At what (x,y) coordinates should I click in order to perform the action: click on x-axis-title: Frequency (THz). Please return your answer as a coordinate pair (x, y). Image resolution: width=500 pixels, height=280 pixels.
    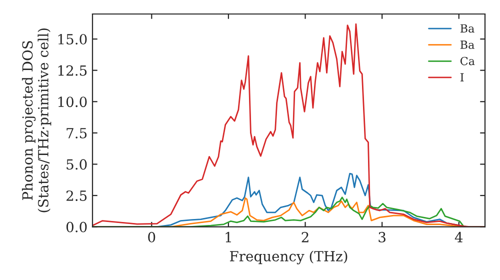
    Looking at the image, I should click on (289, 257).